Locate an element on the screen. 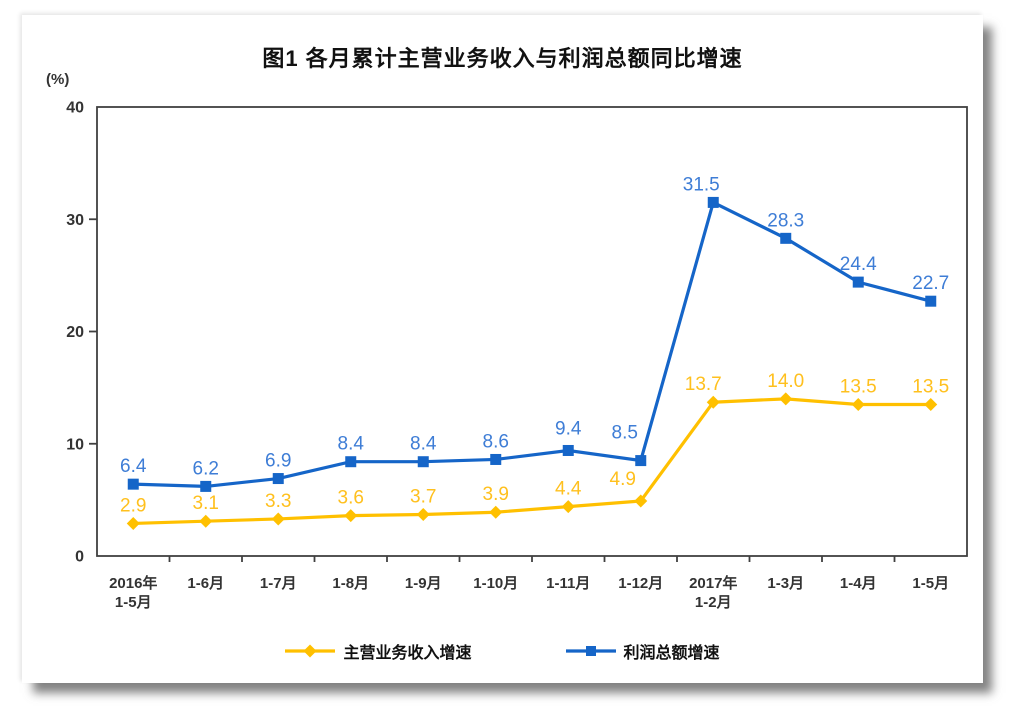 This screenshot has height=706, width=1017. series-0-data-label: 13.7 is located at coordinates (703, 384).